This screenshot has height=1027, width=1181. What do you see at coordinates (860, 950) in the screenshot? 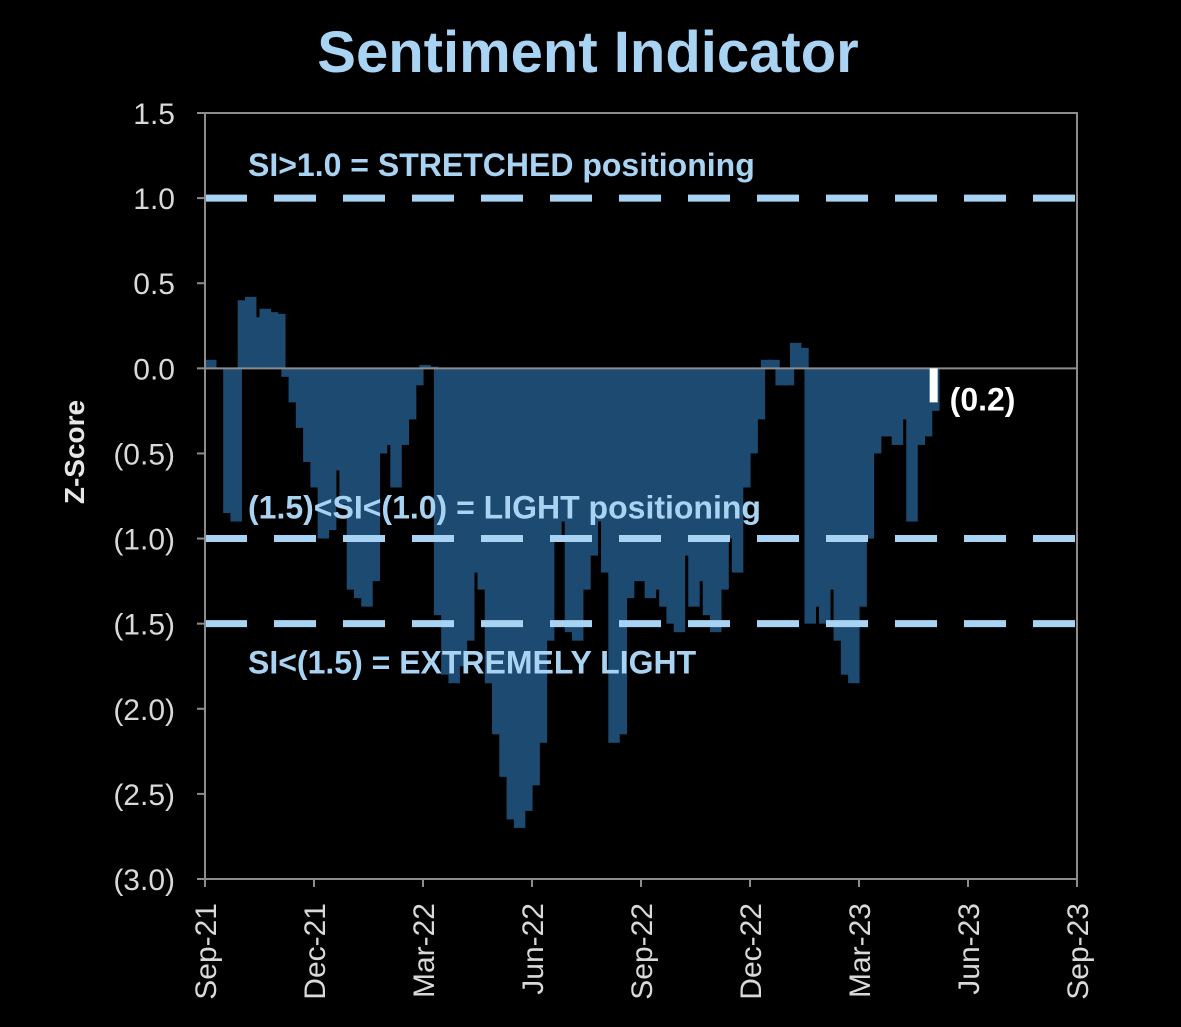
I see `x-tick-label: Mar-23` at bounding box center [860, 950].